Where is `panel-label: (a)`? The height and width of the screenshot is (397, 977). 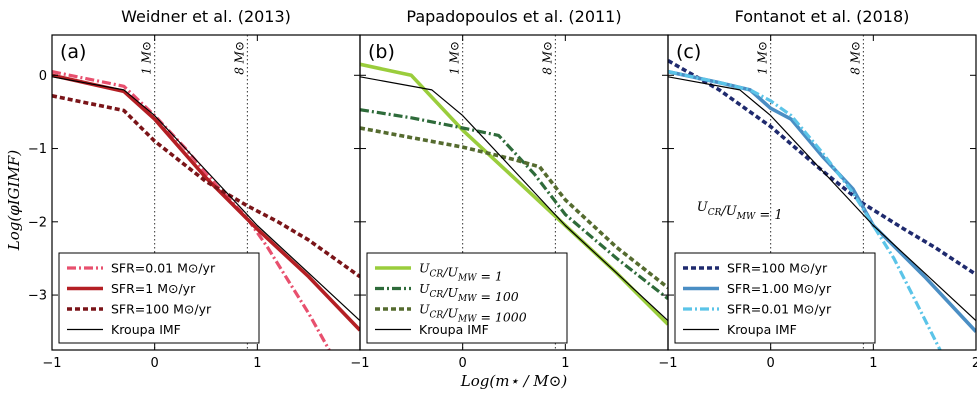
panel-label: (a) is located at coordinates (73, 52).